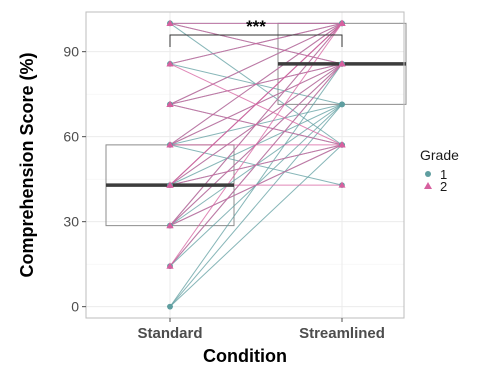 This screenshot has height=368, width=503. I want to click on y-tick-label: 0, so click(75, 307).